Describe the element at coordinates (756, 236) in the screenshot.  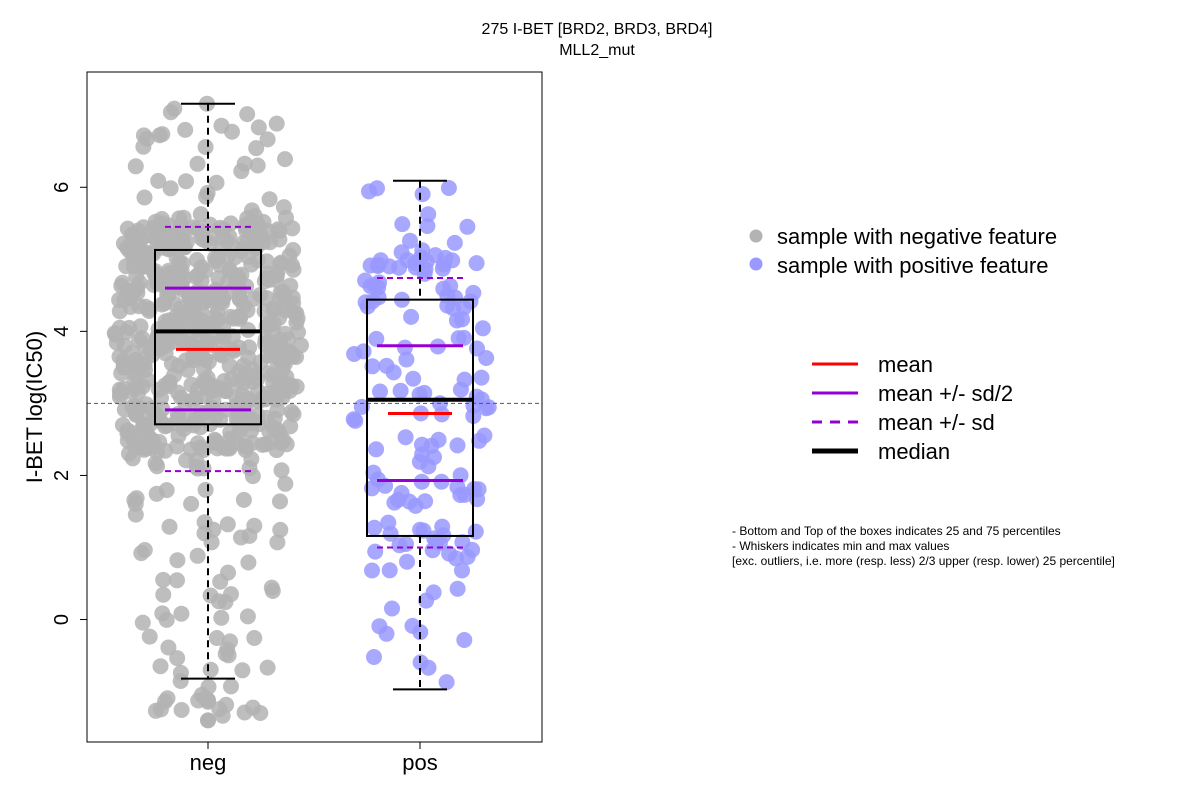
I see `legend-neg-marker` at that location.